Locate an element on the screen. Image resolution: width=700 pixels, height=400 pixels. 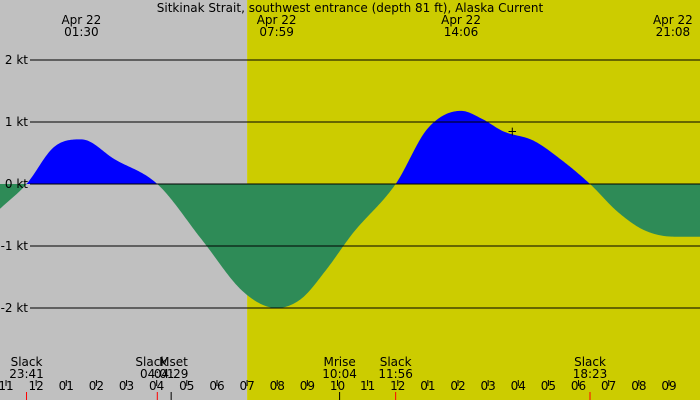
event-time: 04:01 is located at coordinates (157, 374).